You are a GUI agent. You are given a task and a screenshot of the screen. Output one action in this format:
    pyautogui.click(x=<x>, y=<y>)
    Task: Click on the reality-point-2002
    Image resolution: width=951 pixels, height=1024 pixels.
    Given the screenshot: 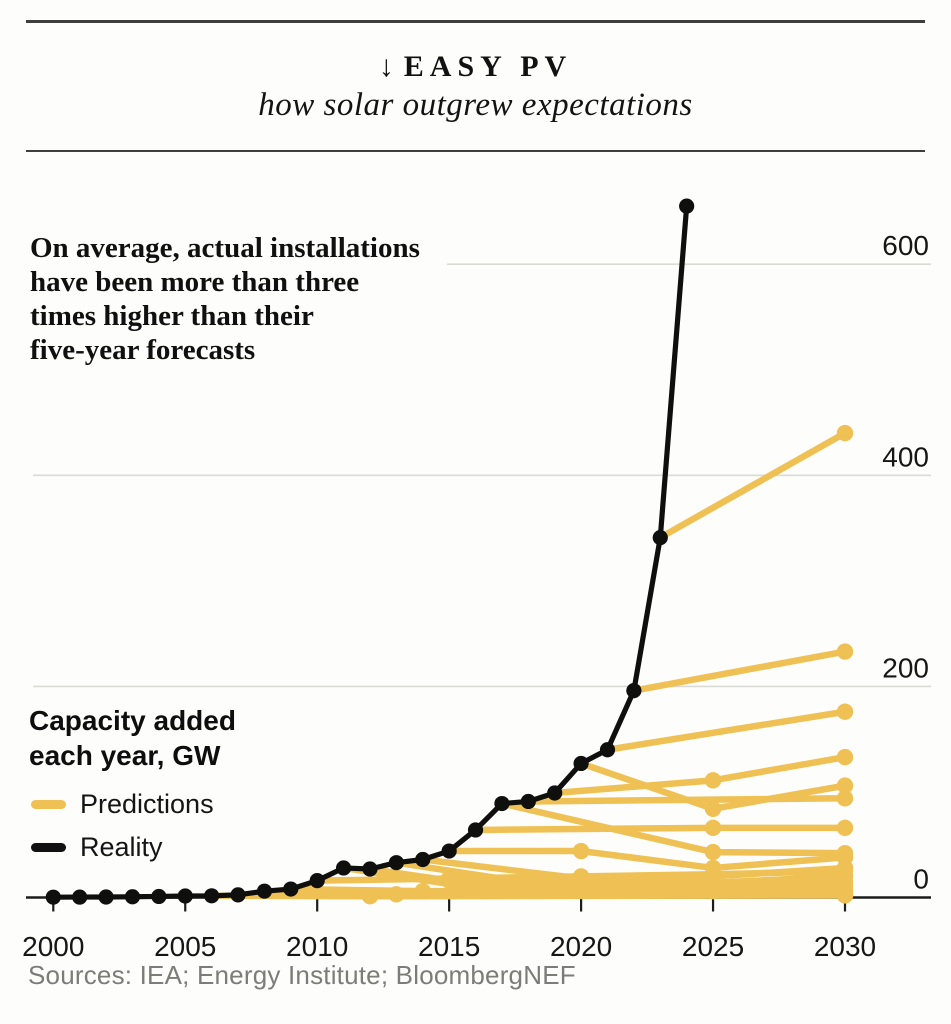 What is the action you would take?
    pyautogui.click(x=106, y=897)
    